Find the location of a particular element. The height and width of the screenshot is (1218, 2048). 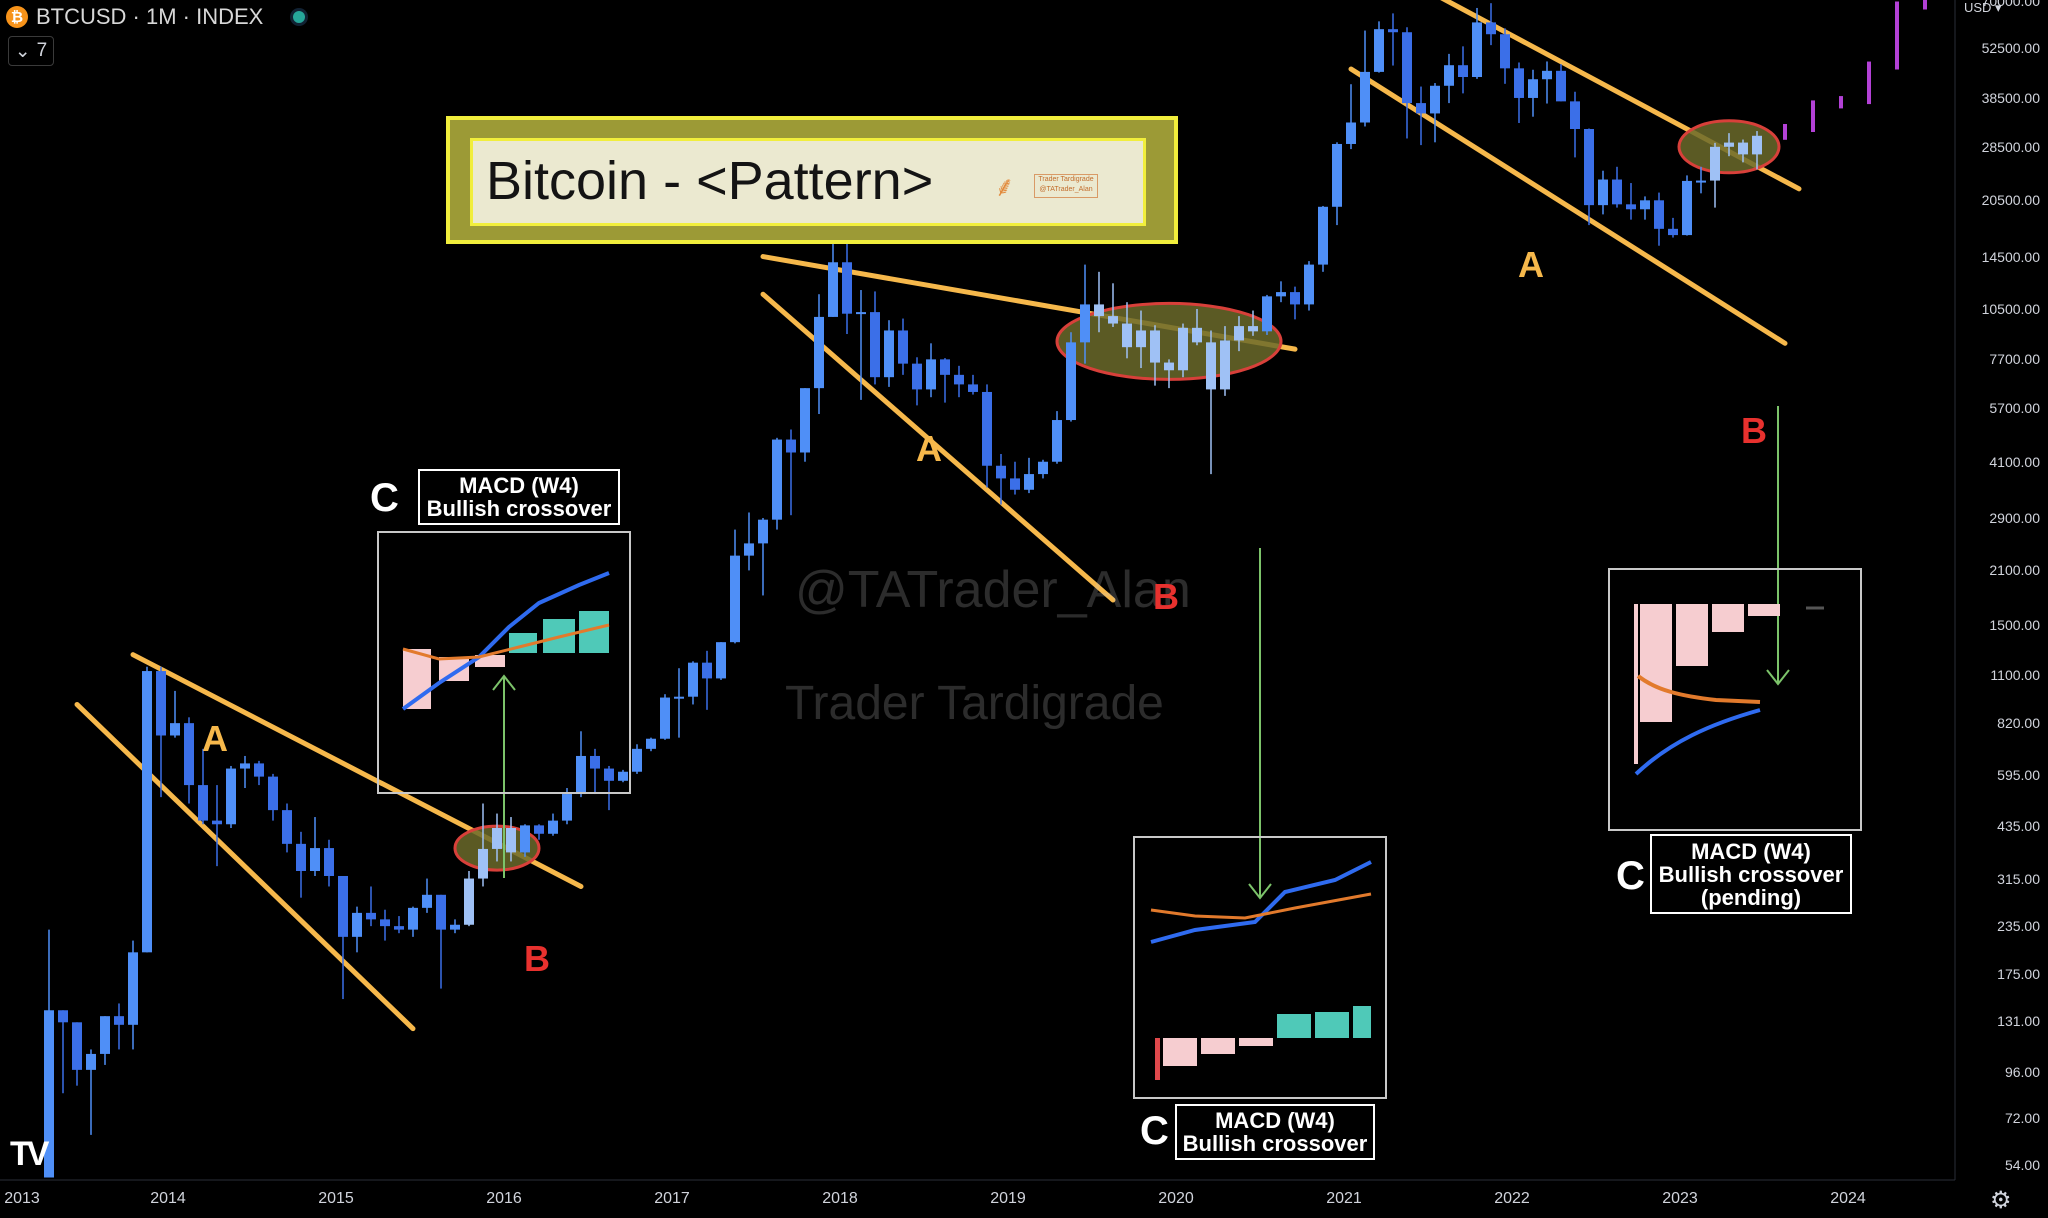

trendline-wedge-3-lower is located at coordinates (1568, 206).